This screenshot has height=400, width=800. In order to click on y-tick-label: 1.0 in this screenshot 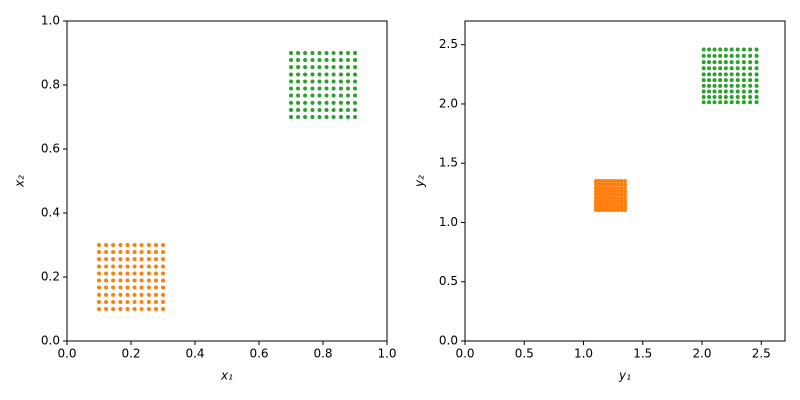, I will do `click(50, 21)`.